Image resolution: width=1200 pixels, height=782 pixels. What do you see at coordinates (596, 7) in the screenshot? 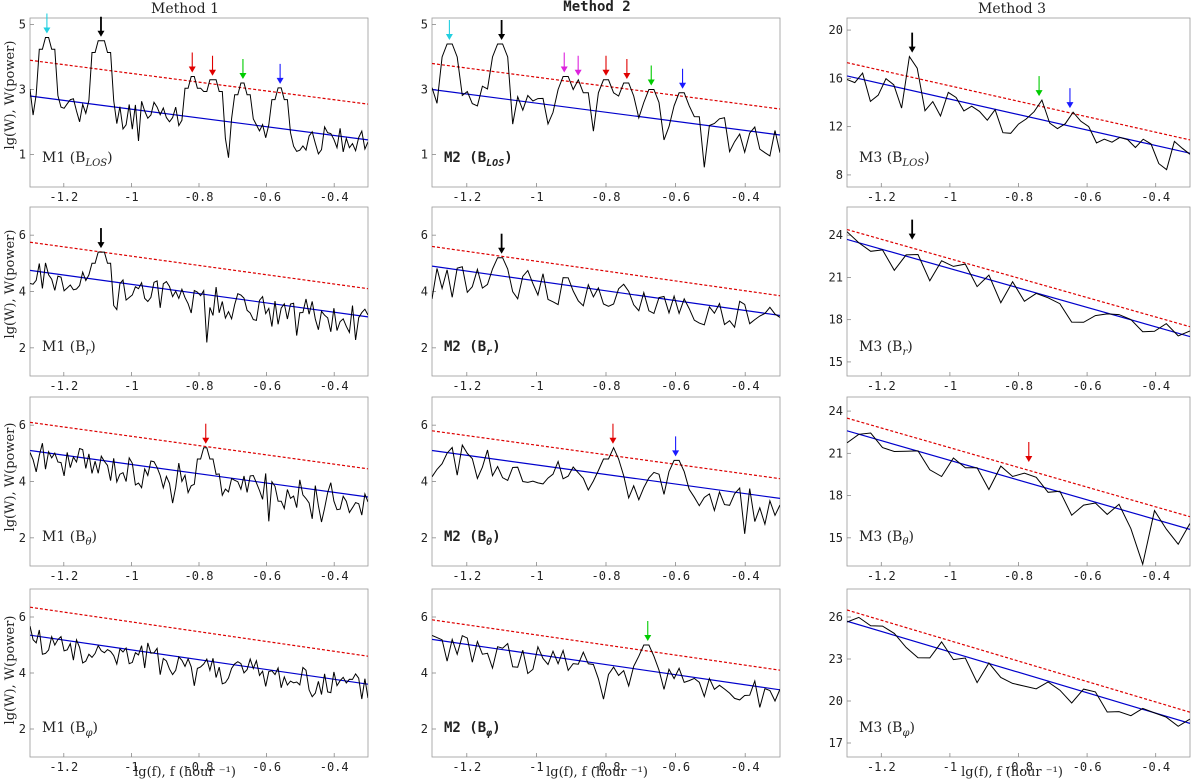
I see `column-title-method-2: Method 2` at bounding box center [596, 7].